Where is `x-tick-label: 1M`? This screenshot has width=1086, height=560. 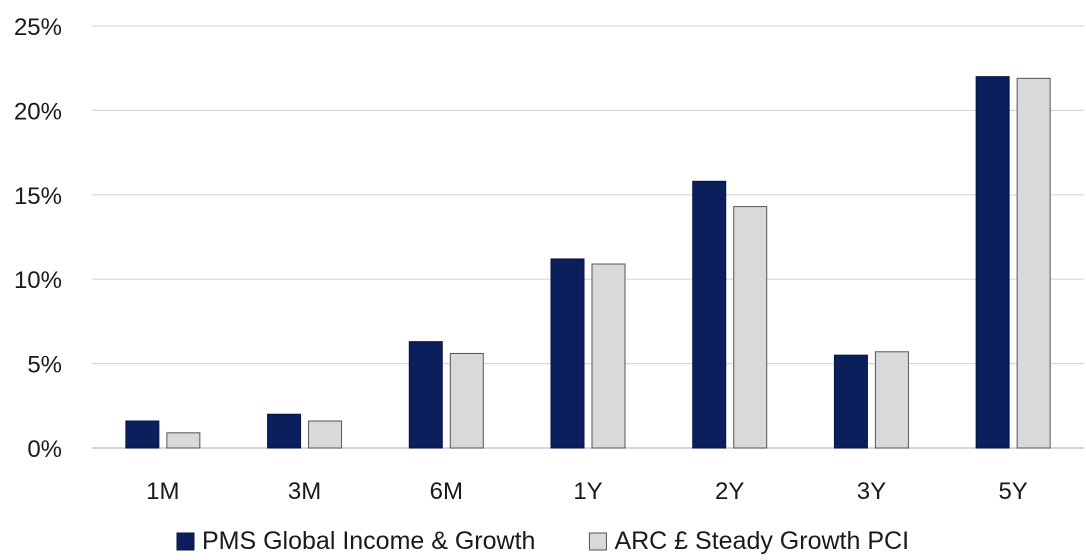
x-tick-label: 1M is located at coordinates (162, 491).